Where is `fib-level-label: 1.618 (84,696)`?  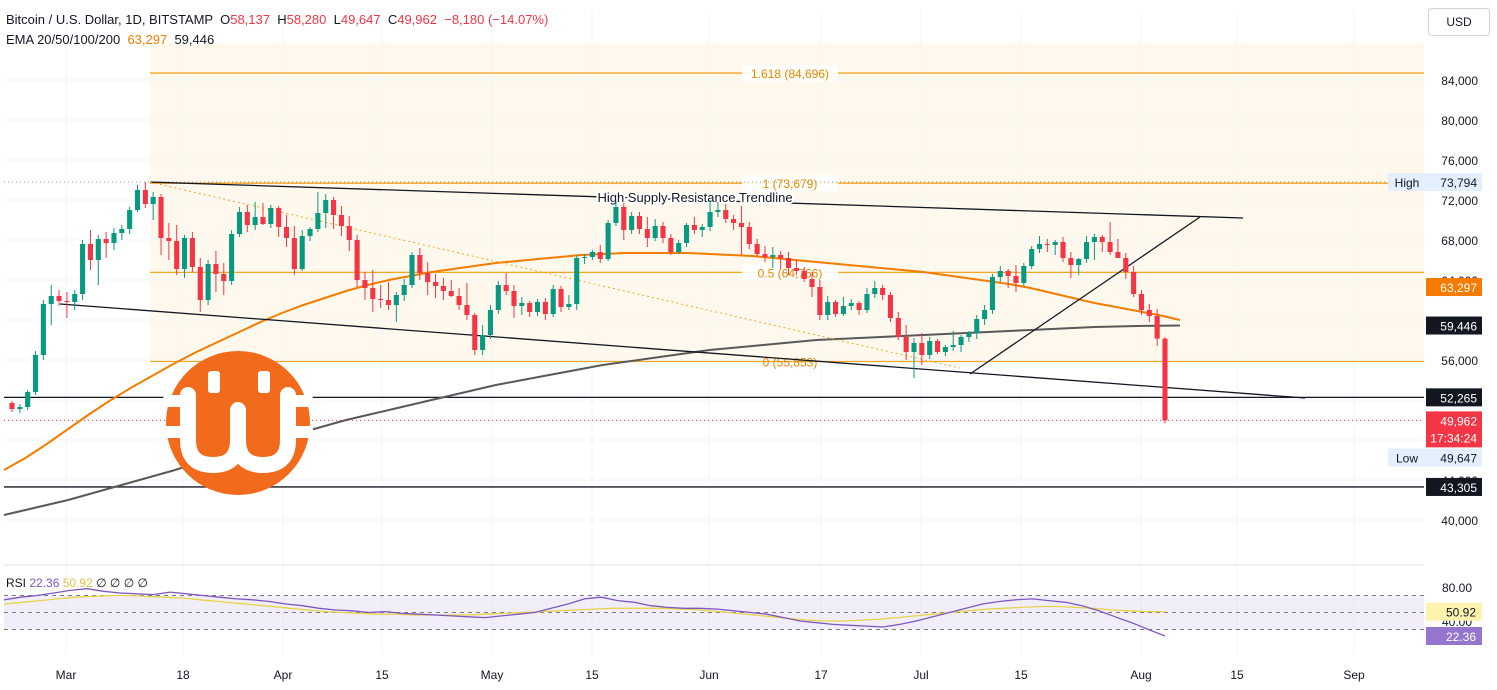 fib-level-label: 1.618 (84,696) is located at coordinates (790, 74).